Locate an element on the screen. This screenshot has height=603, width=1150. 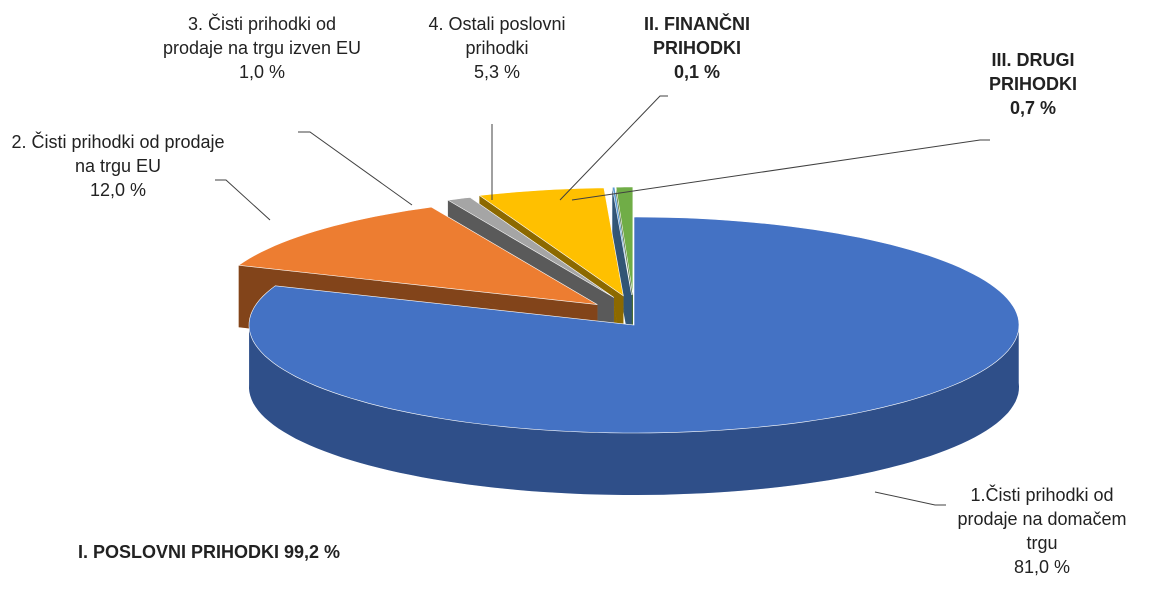
data-label: III. DRUGI PRIHODKI 0,7 % is located at coordinates (1033, 84).